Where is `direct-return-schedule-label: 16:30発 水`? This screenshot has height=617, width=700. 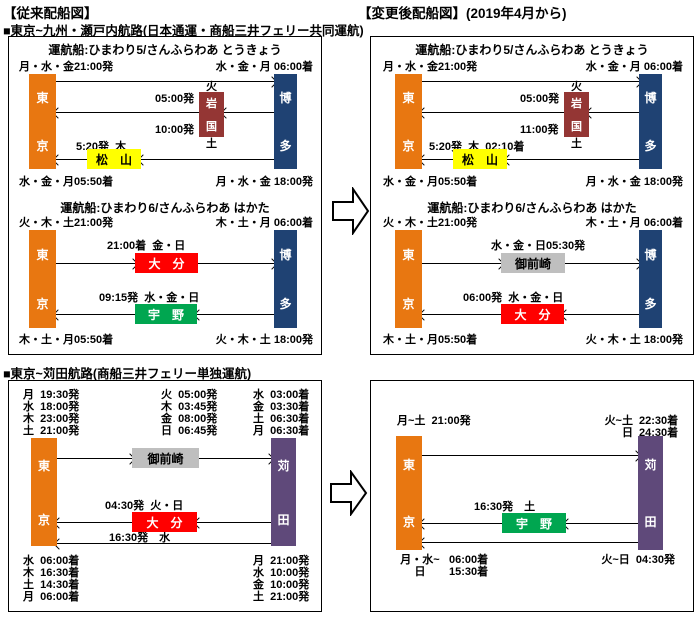 direct-return-schedule-label: 16:30発 水 is located at coordinates (140, 538).